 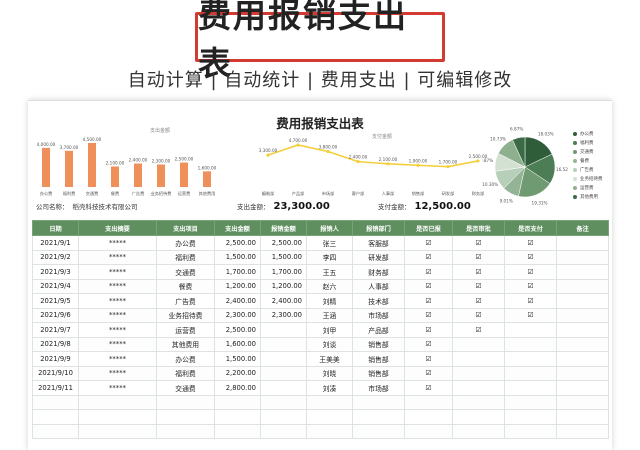 What do you see at coordinates (185, 272) in the screenshot?
I see `table-cell: 交通费` at bounding box center [185, 272].